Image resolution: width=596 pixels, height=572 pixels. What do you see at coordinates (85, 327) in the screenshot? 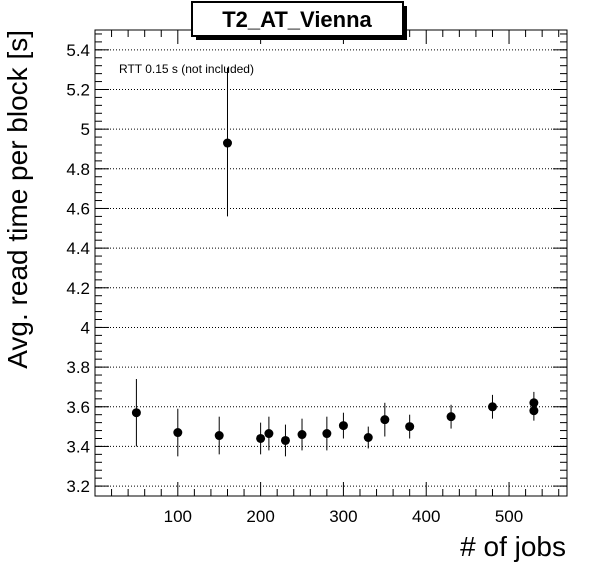
I see `y-tick-label: 4` at bounding box center [85, 327].